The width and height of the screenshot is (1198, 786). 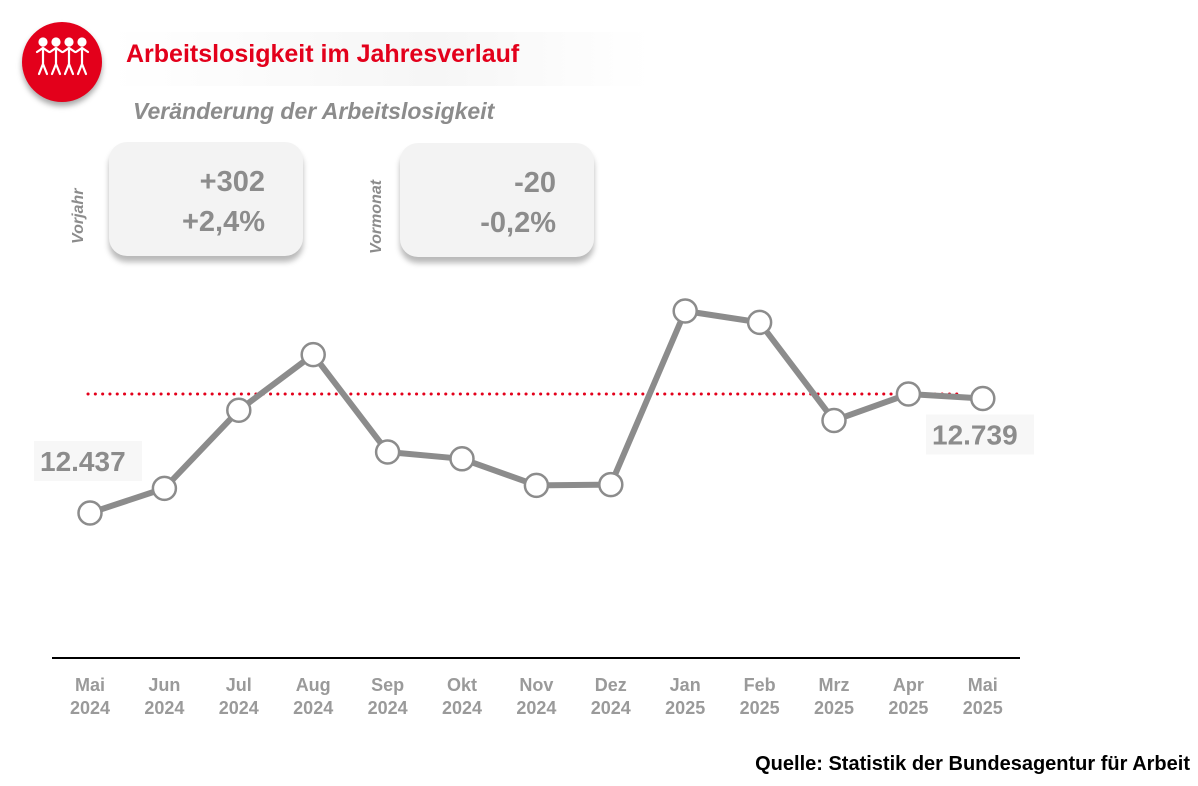 What do you see at coordinates (206, 199) in the screenshot?
I see `kpi-box-vorjahr: +302 +2,4%` at bounding box center [206, 199].